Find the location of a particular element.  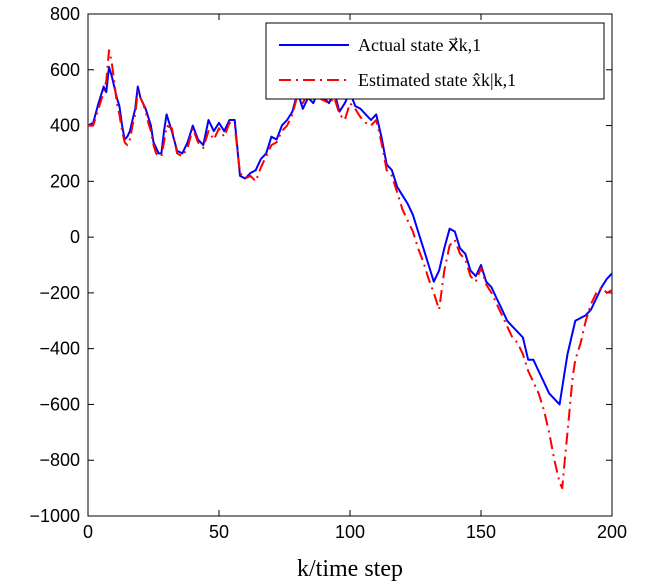

y-tick-label: −1000 is located at coordinates (54, 516).